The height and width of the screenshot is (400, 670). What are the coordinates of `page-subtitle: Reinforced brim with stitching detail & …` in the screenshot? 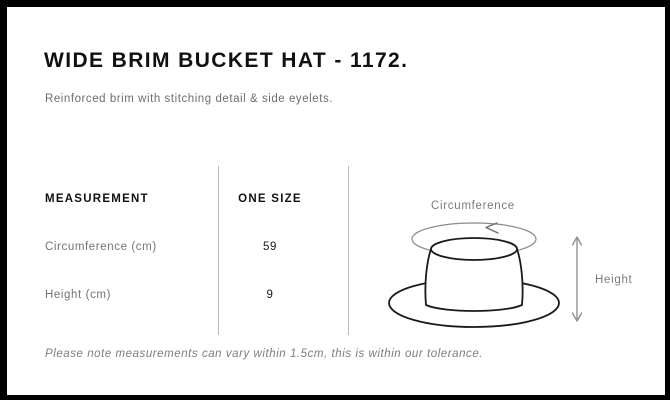 It's located at (189, 99).